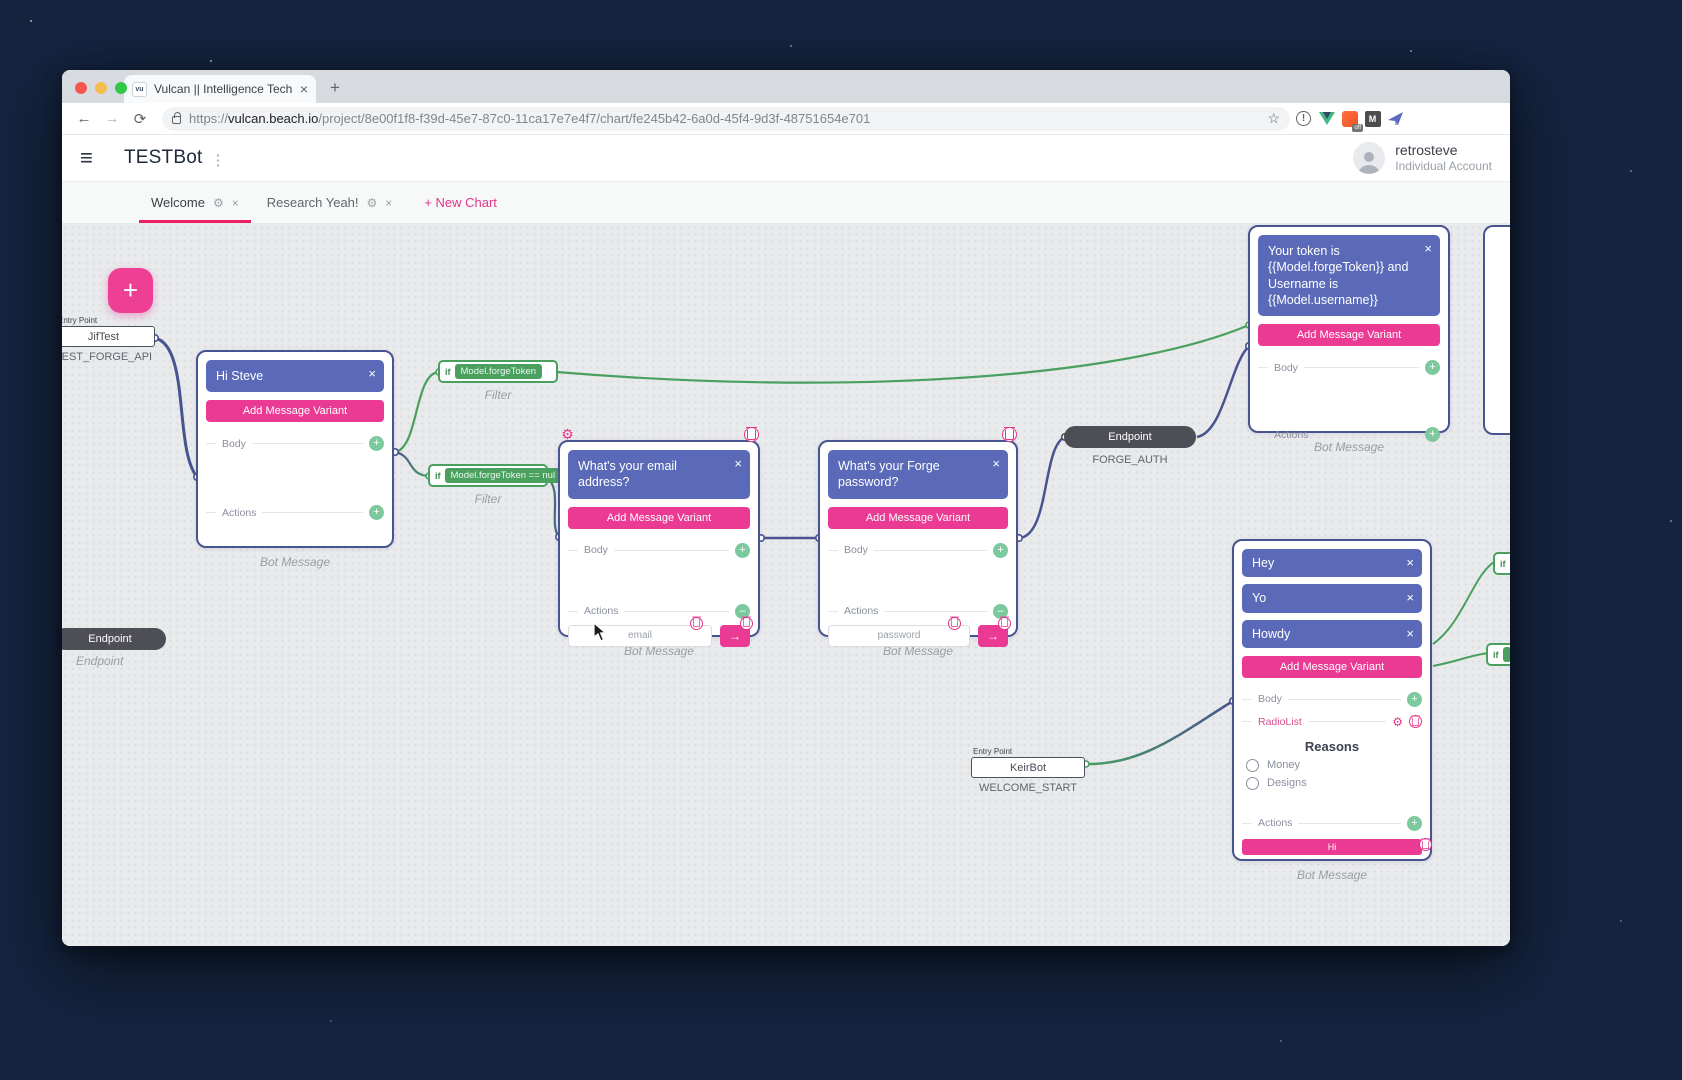  Describe the element at coordinates (112, 118) in the screenshot. I see `forward-icon: →` at that location.